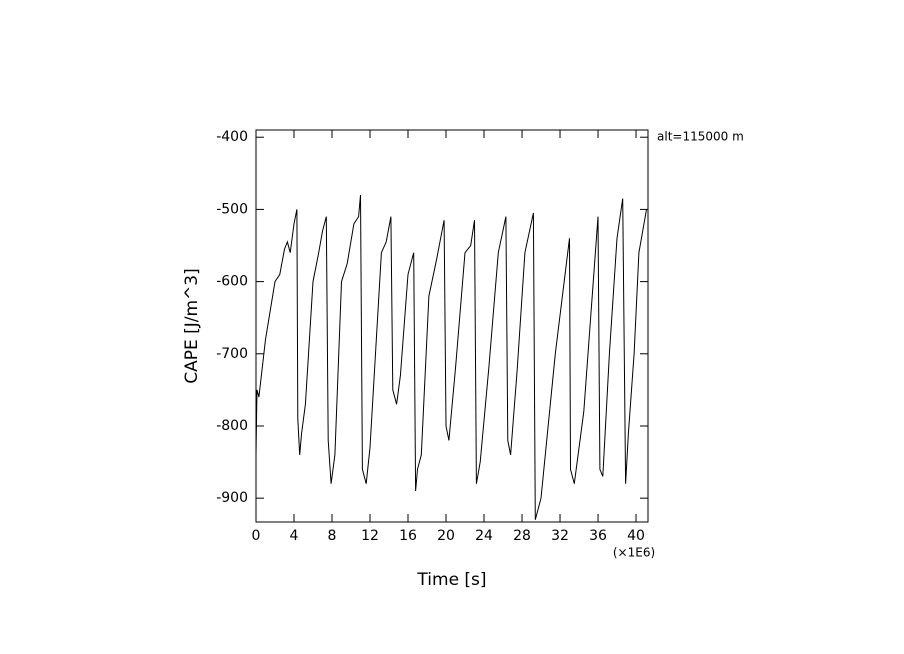 This screenshot has height=654, width=904. I want to click on y-tick-label: -900, so click(232, 498).